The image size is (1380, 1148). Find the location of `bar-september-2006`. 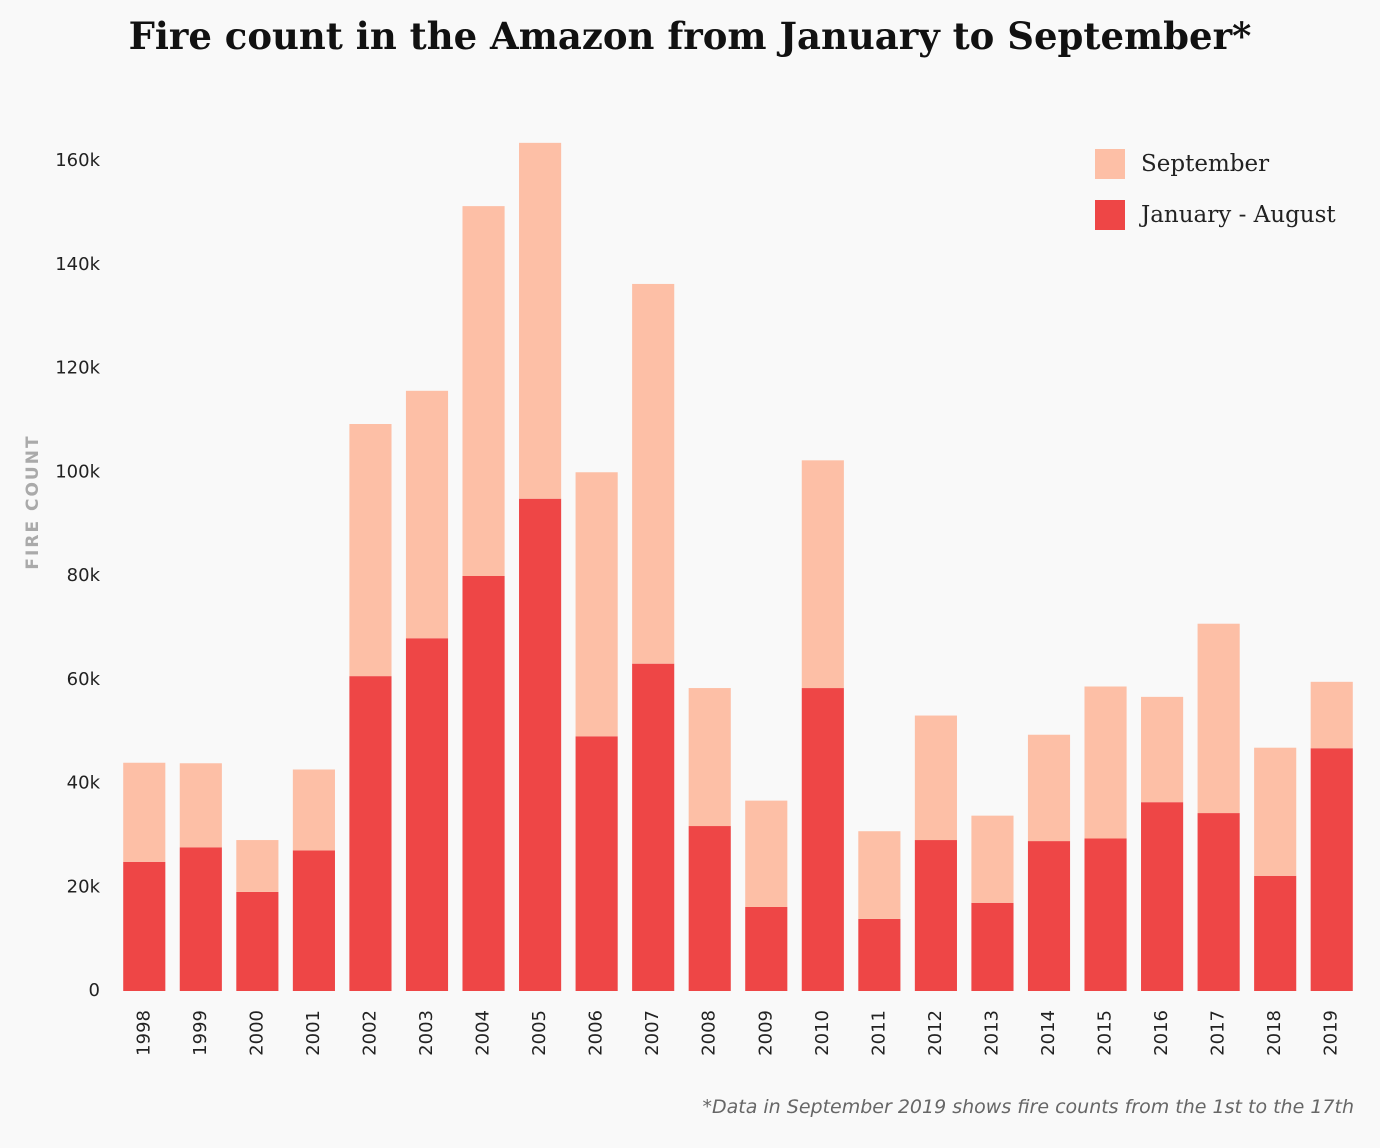

bar-september-2006 is located at coordinates (596, 604).